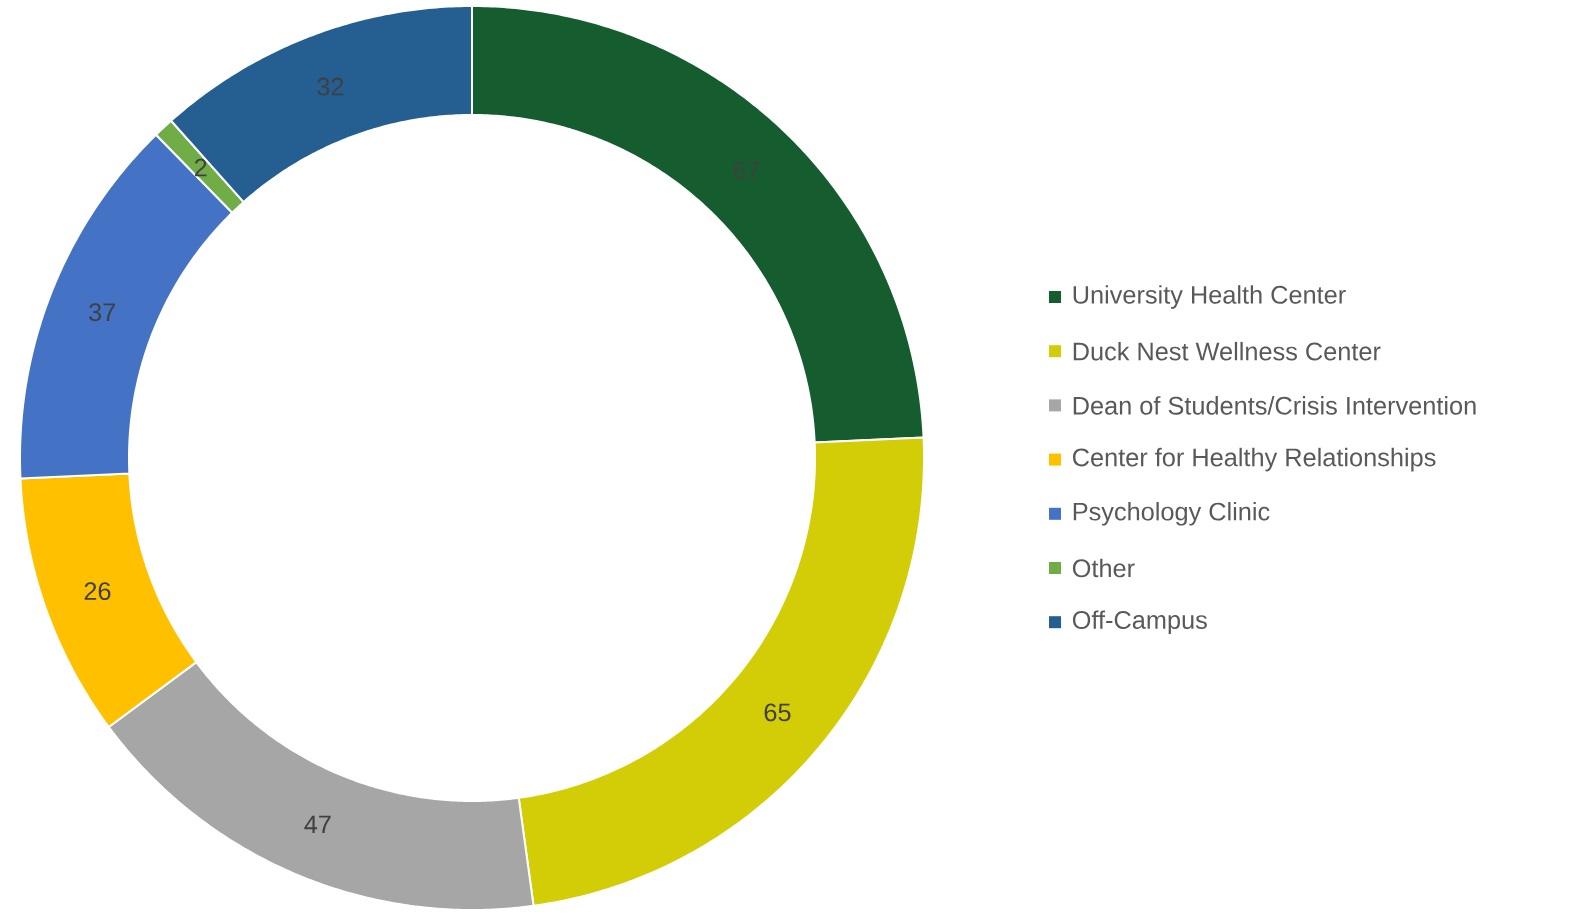 This screenshot has height=915, width=1579. I want to click on legend-label: Duck Nest Wellness Center, so click(1227, 351).